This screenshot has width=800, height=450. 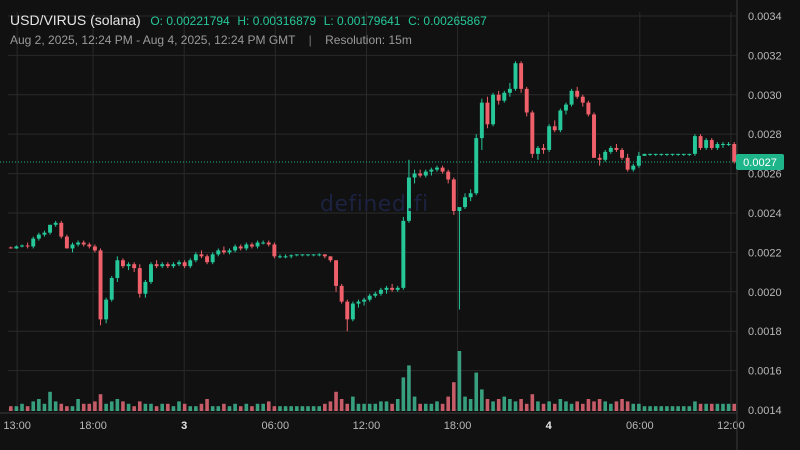 I want to click on y-tick-label: 0.0034, so click(x=765, y=17).